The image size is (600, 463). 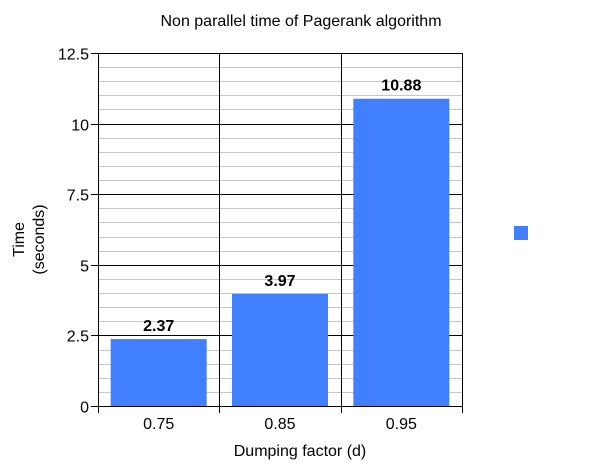 What do you see at coordinates (78, 337) in the screenshot?
I see `y-tick-label: 2.5` at bounding box center [78, 337].